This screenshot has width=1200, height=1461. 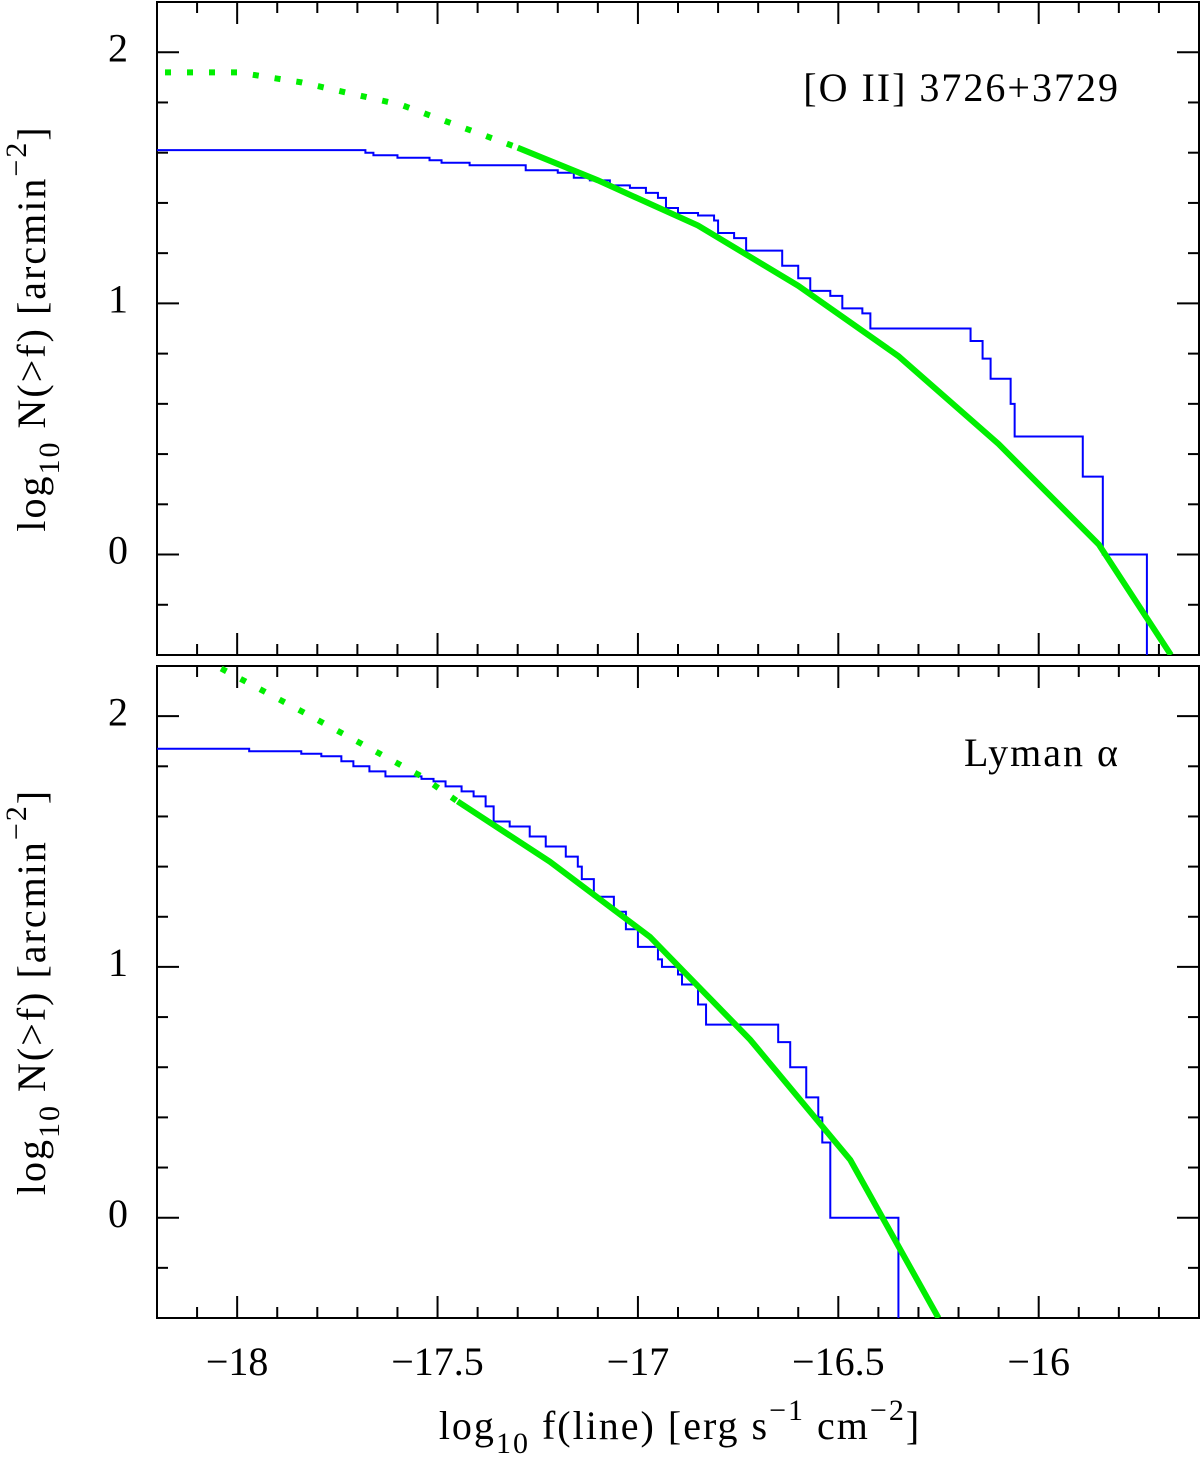 I want to click on x-axis-label: log10 f(line) [erg s−1 cm−2], so click(x=680, y=1427).